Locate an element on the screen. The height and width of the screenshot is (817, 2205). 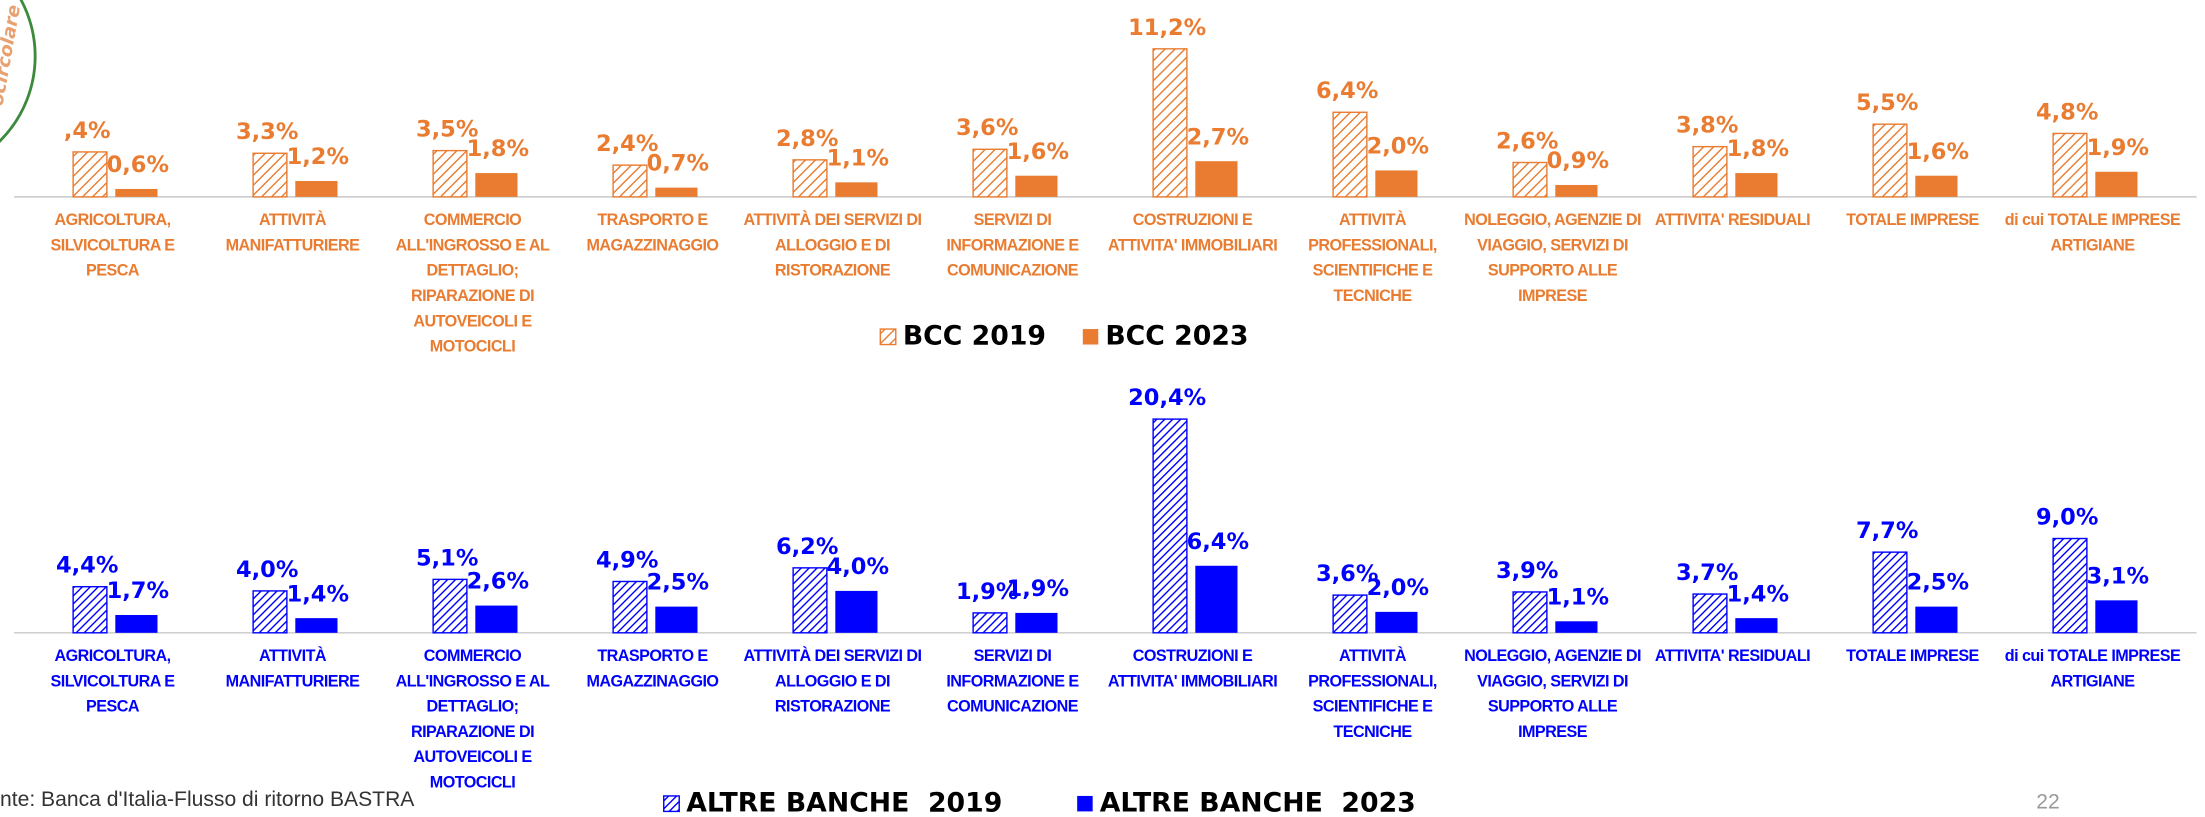
x-tick-label: AGRICOLTURA, SILVICOLTURA E PESCA is located at coordinates (112, 682).